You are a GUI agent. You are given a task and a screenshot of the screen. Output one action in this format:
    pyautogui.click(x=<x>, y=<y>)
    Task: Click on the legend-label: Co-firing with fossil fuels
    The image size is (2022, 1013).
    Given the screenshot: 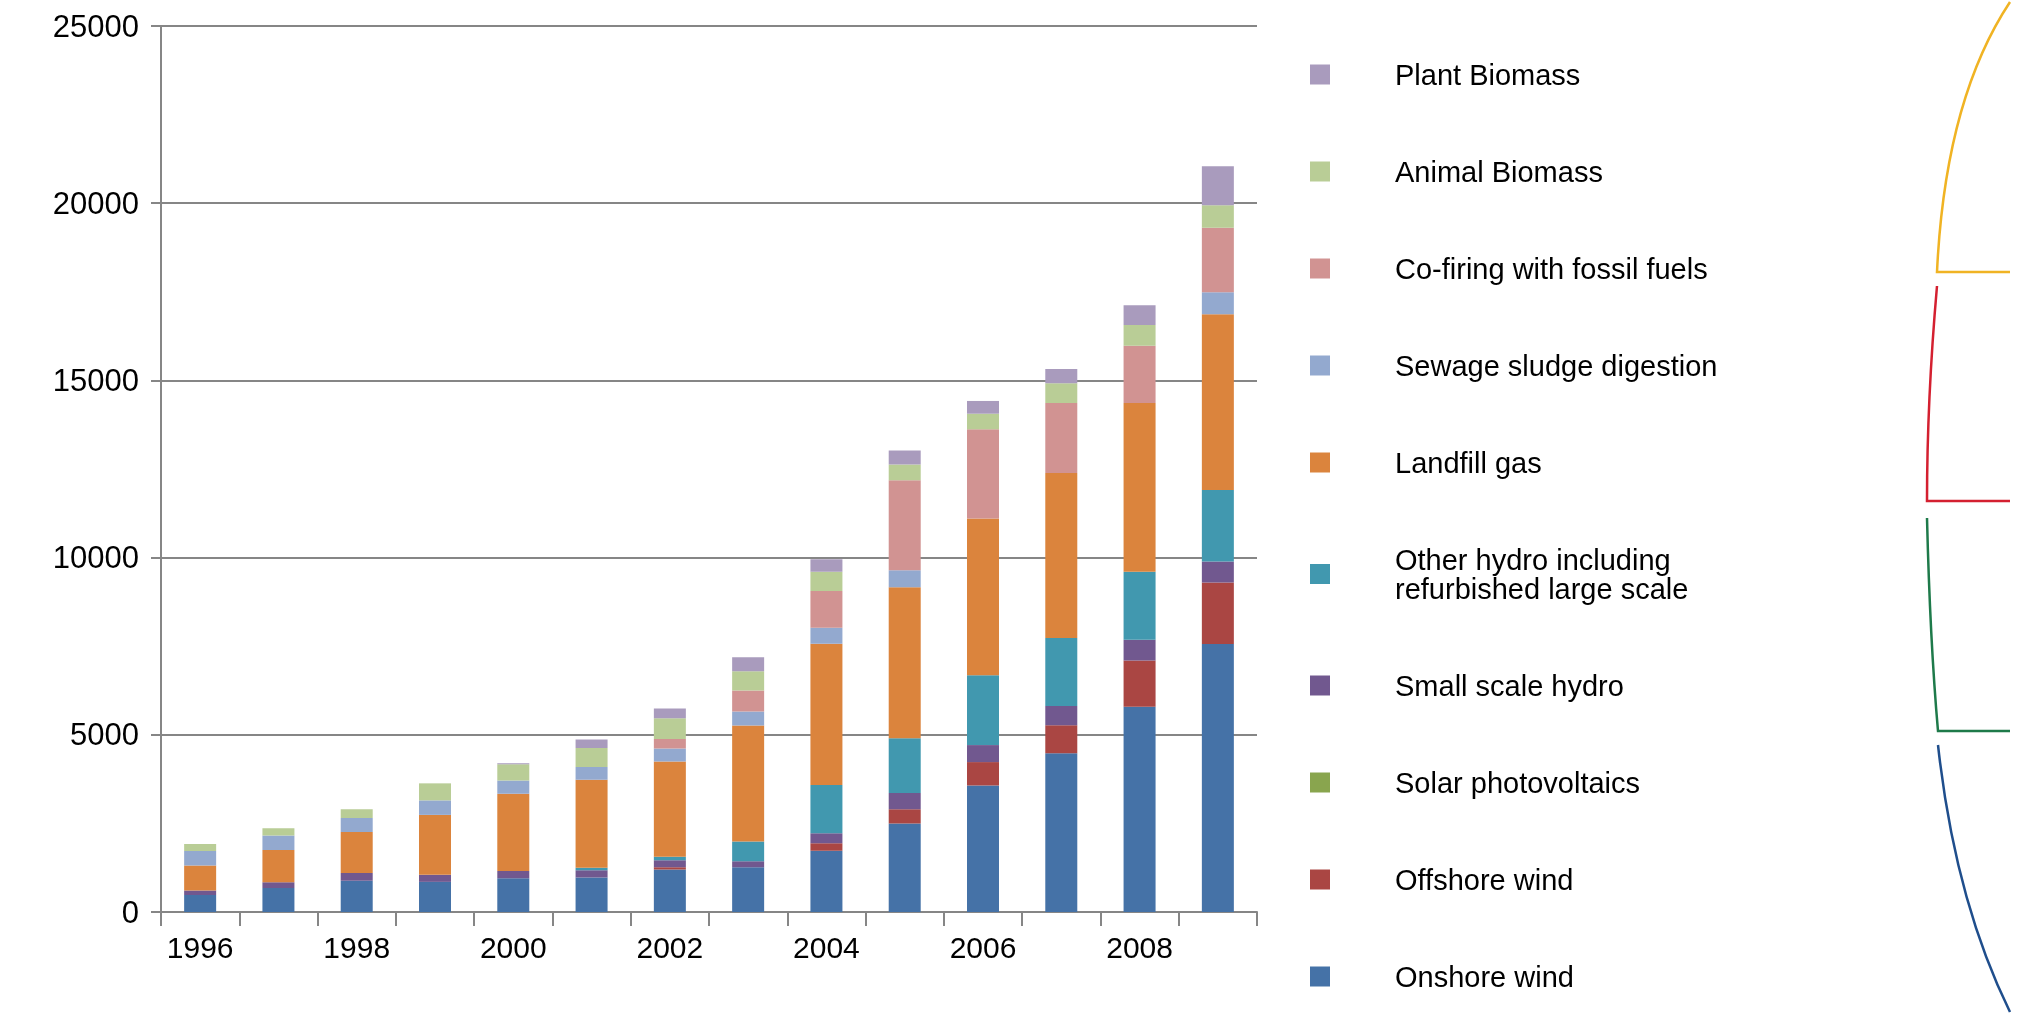 What is the action you would take?
    pyautogui.click(x=1551, y=268)
    